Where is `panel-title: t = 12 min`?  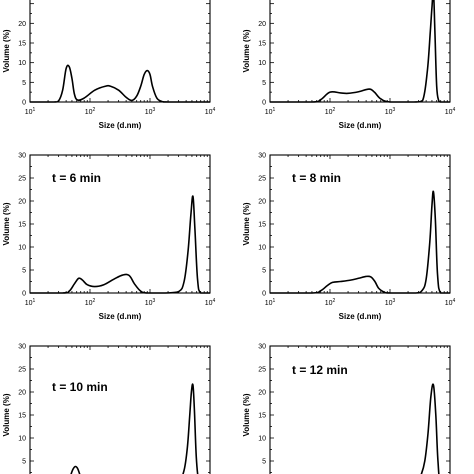
panel-title: t = 12 min is located at coordinates (320, 370).